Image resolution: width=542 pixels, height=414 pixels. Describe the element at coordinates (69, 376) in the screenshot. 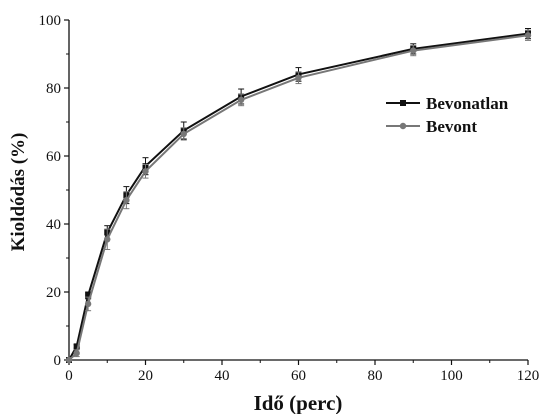

I see `x-tick-label: 0` at that location.